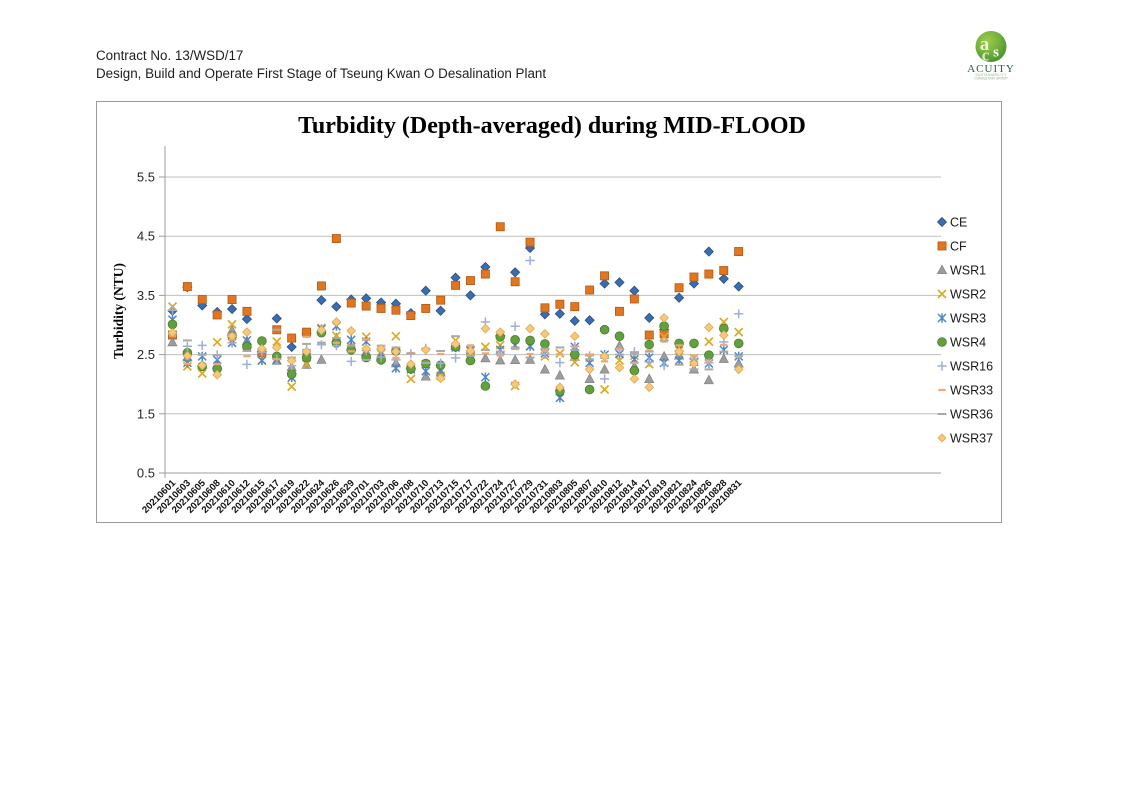 The image size is (1123, 794). What do you see at coordinates (146, 177) in the screenshot?
I see `svg-text: 5.5` at bounding box center [146, 177].